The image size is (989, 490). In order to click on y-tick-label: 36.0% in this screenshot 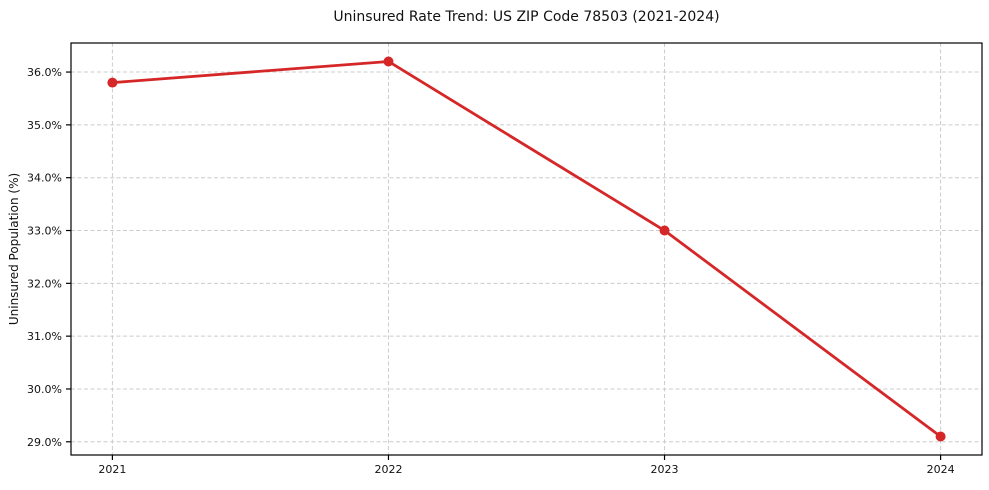, I will do `click(44, 72)`.